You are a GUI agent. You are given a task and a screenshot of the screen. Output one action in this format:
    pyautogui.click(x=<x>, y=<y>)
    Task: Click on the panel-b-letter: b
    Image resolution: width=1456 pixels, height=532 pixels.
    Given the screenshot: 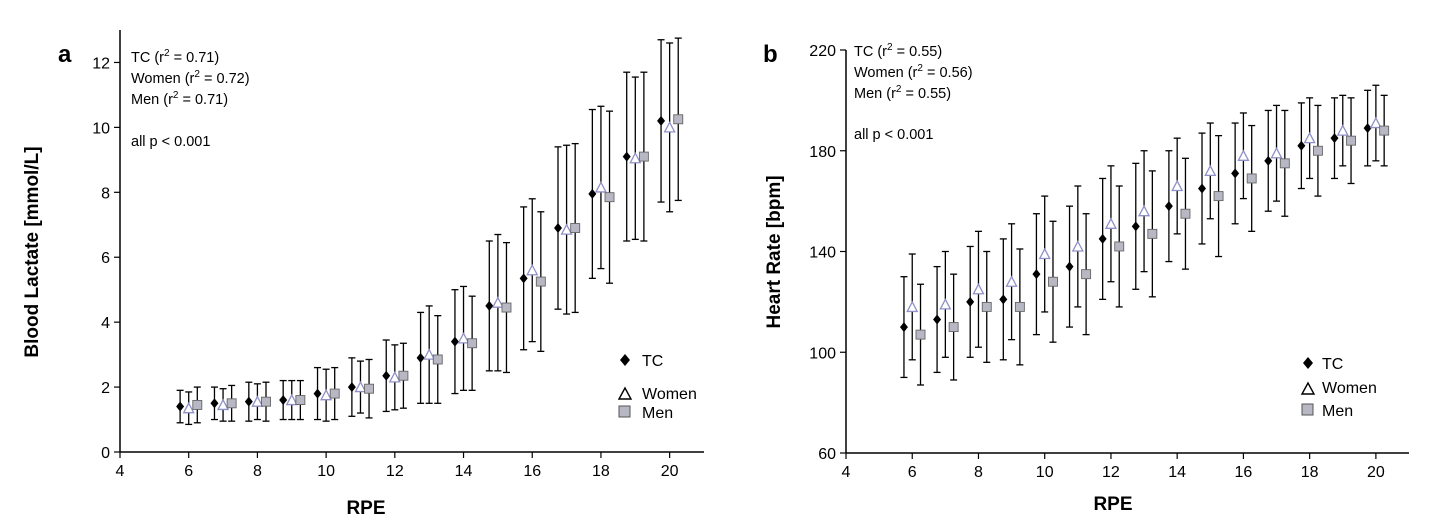 What is the action you would take?
    pyautogui.click(x=770, y=54)
    